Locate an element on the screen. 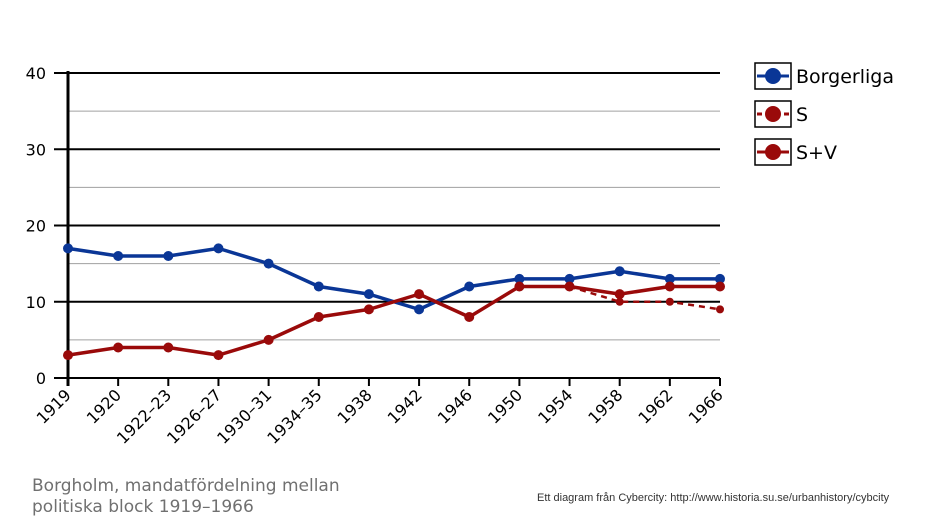  x-tick-label: 1954 is located at coordinates (555, 406).